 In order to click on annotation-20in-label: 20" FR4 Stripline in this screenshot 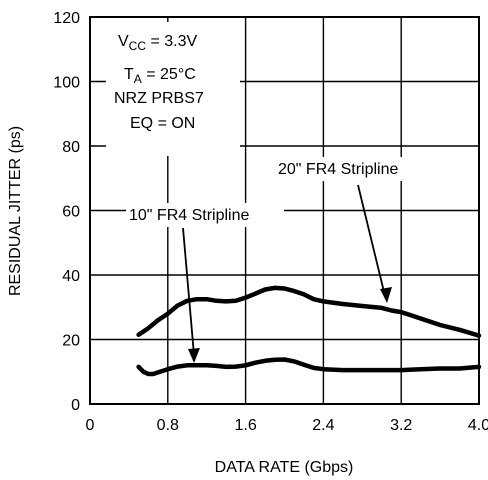, I will do `click(338, 169)`.